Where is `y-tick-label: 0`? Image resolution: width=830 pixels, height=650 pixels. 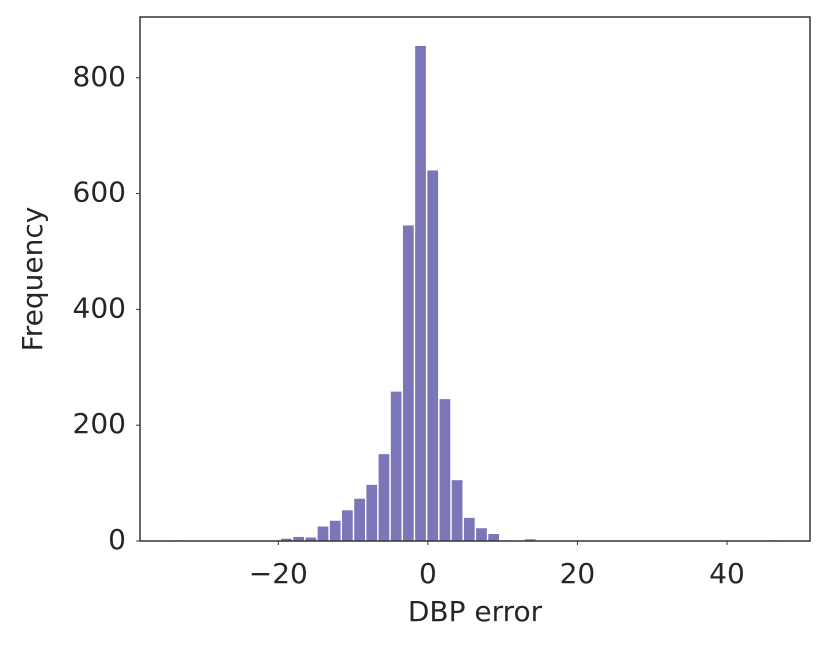 y-tick-label: 0 is located at coordinates (117, 539).